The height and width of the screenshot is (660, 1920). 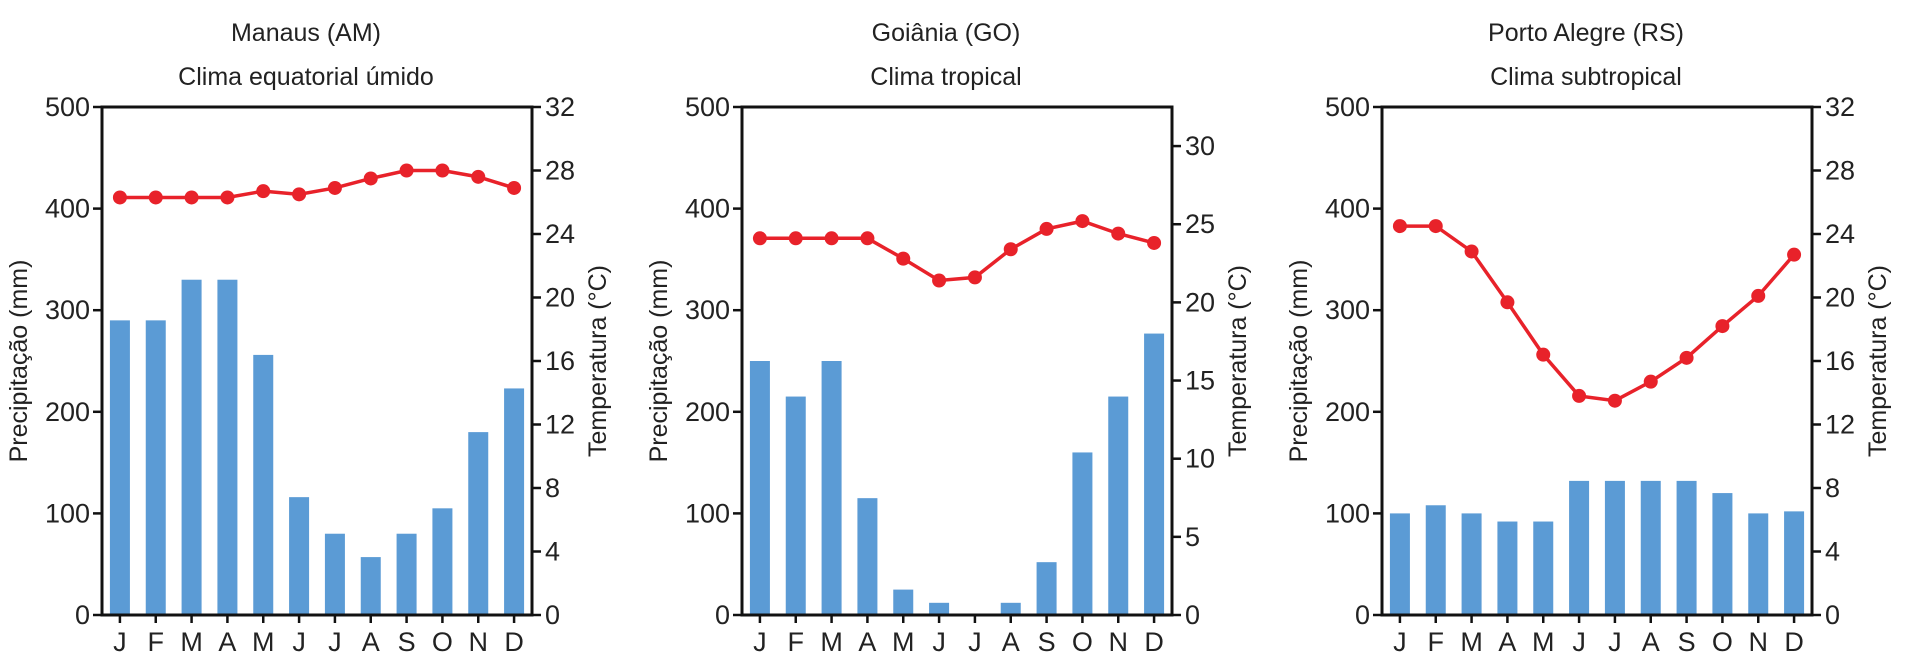 What do you see at coordinates (306, 33) in the screenshot?
I see `chart-title: Manaus (AM)` at bounding box center [306, 33].